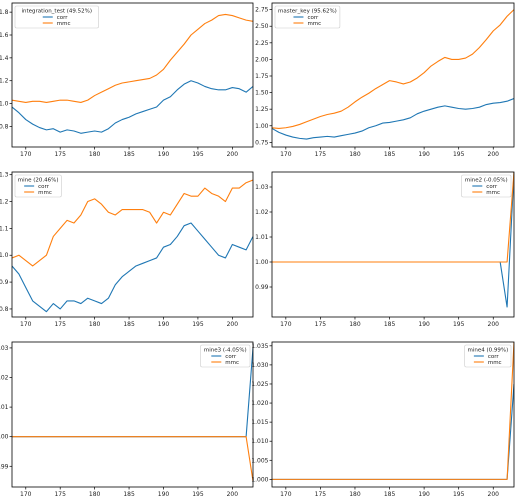  I want to click on y-tick-label: 1.8, so click(4, 12).